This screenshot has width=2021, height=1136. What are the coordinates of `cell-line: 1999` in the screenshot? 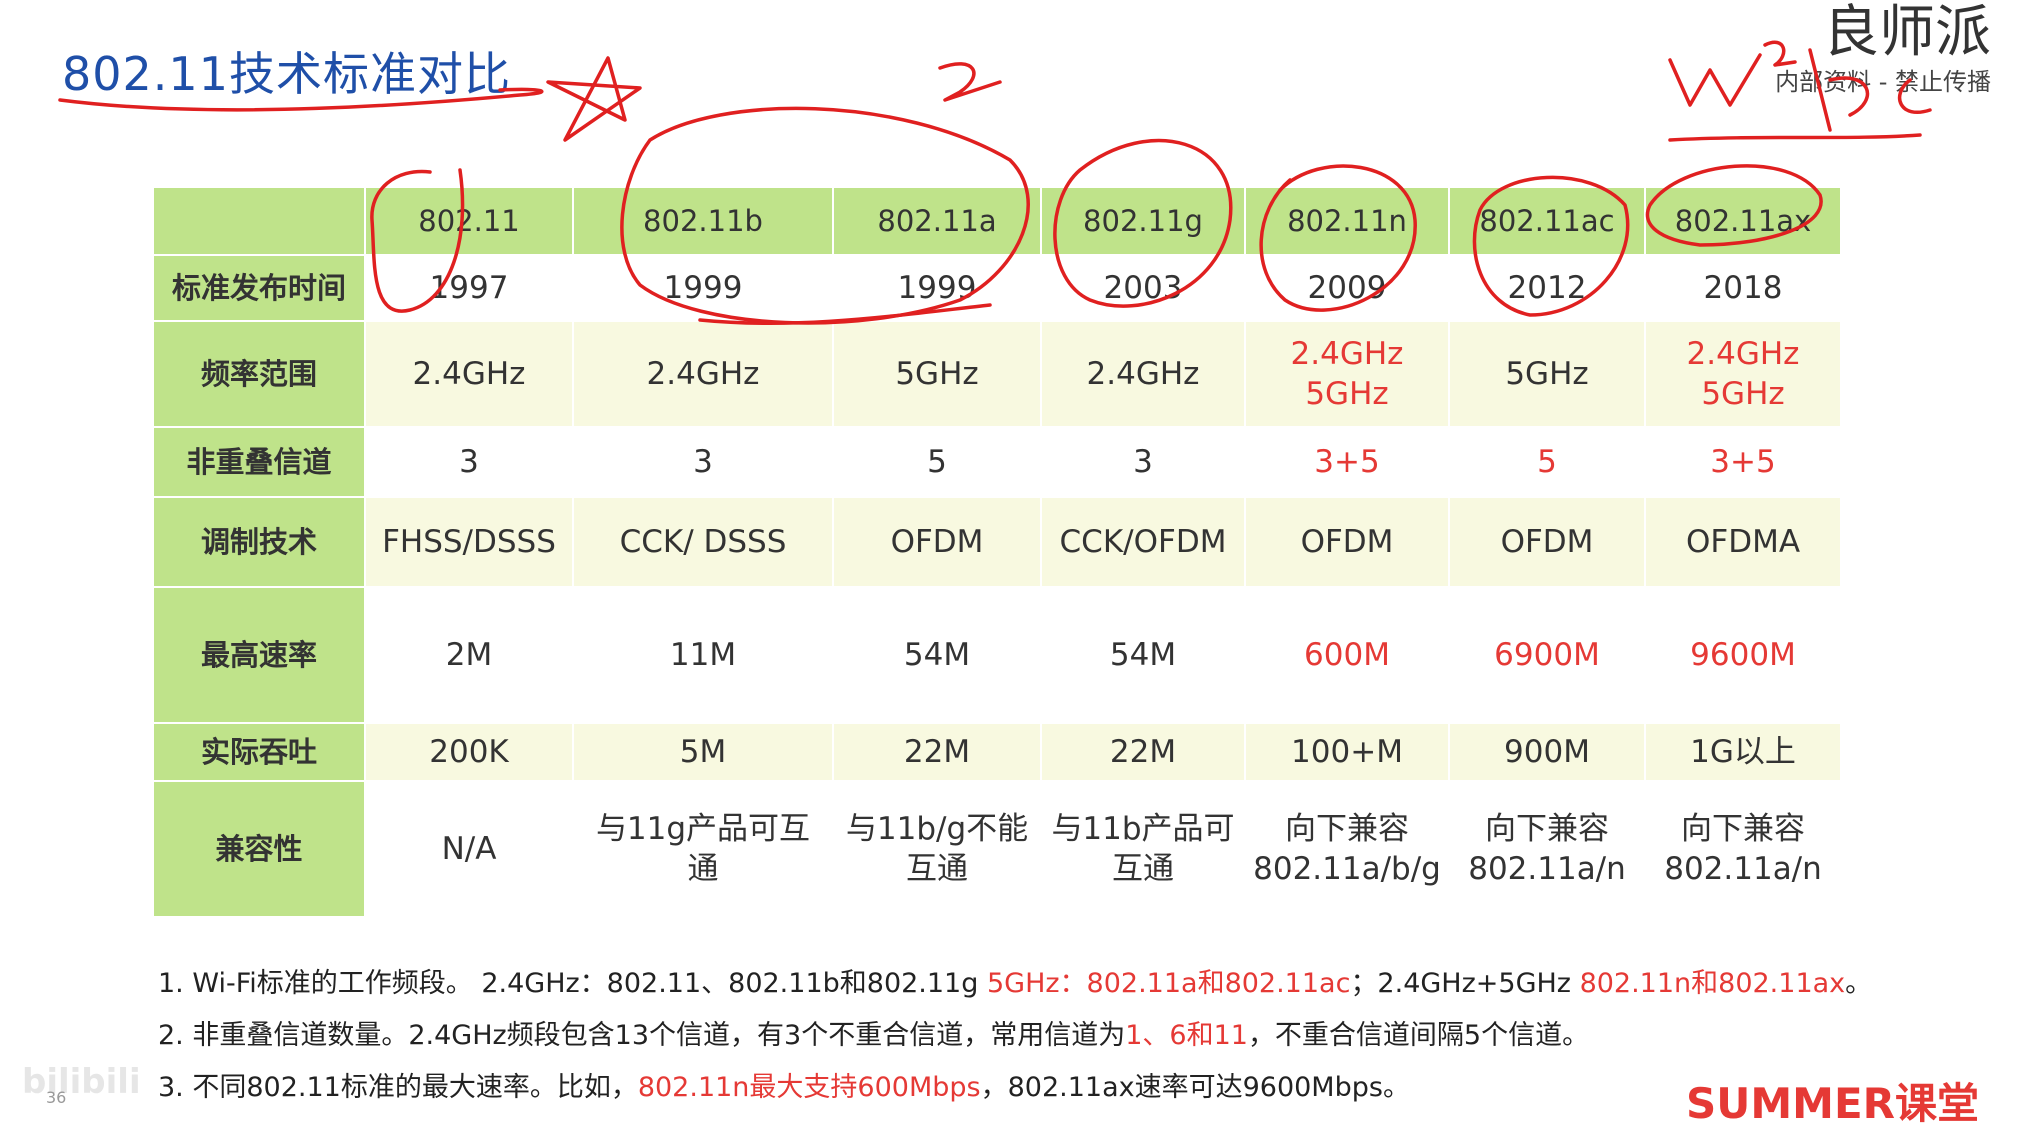 It's located at (937, 288).